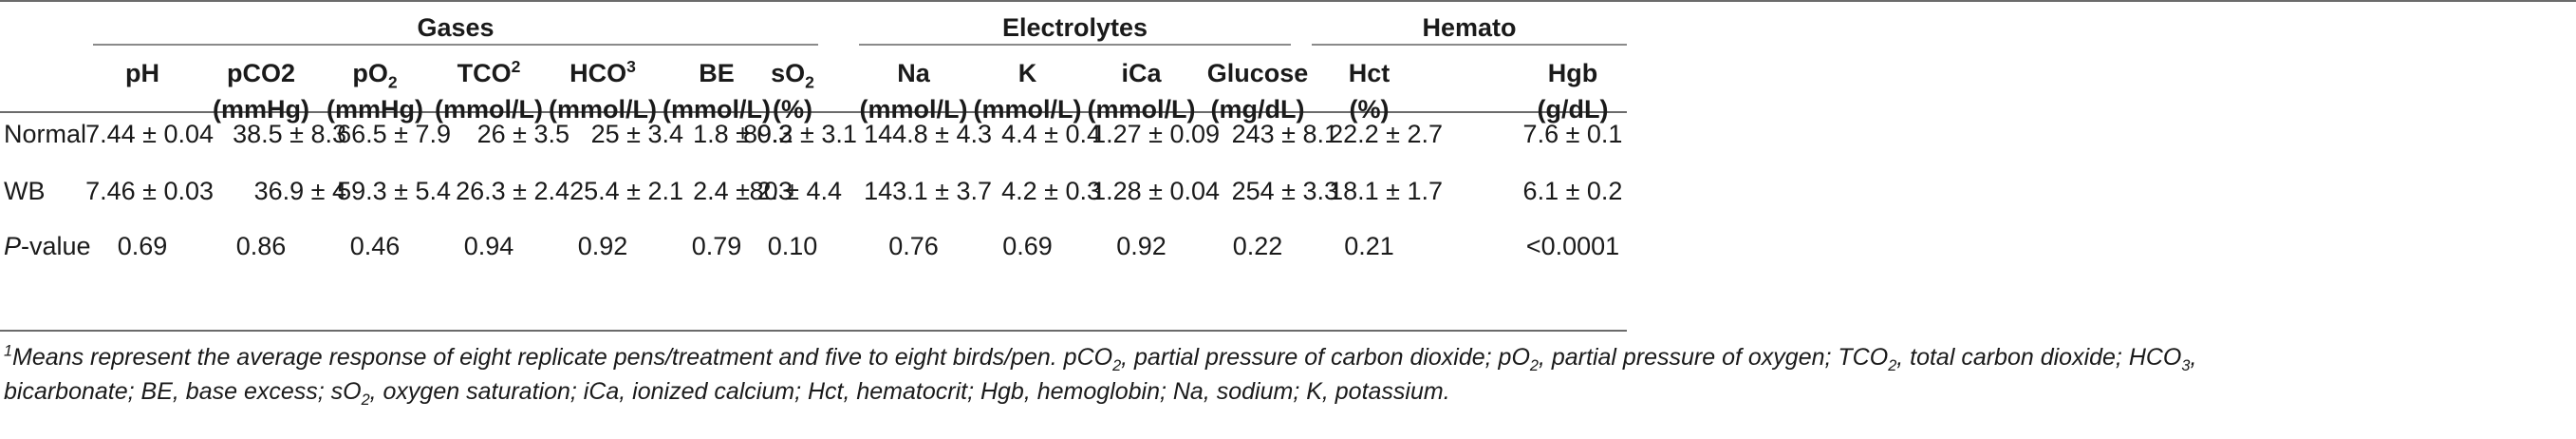  I want to click on row-label-italic: P, so click(13, 246).